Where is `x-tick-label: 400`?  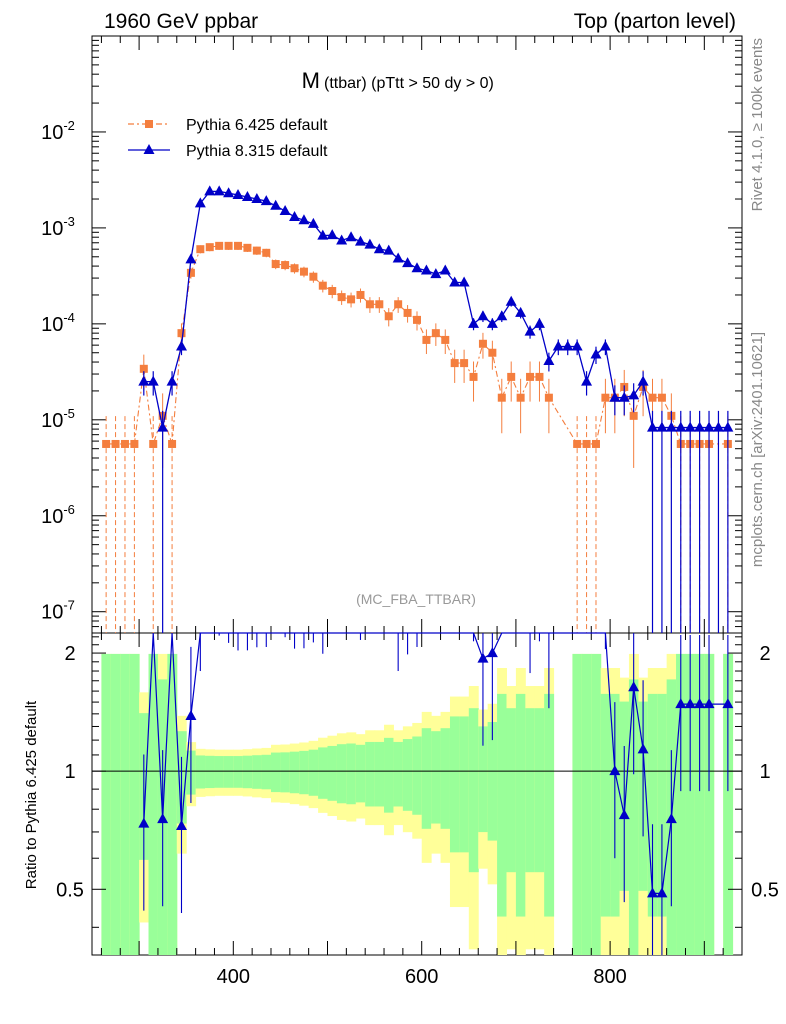 x-tick-label: 400 is located at coordinates (233, 977).